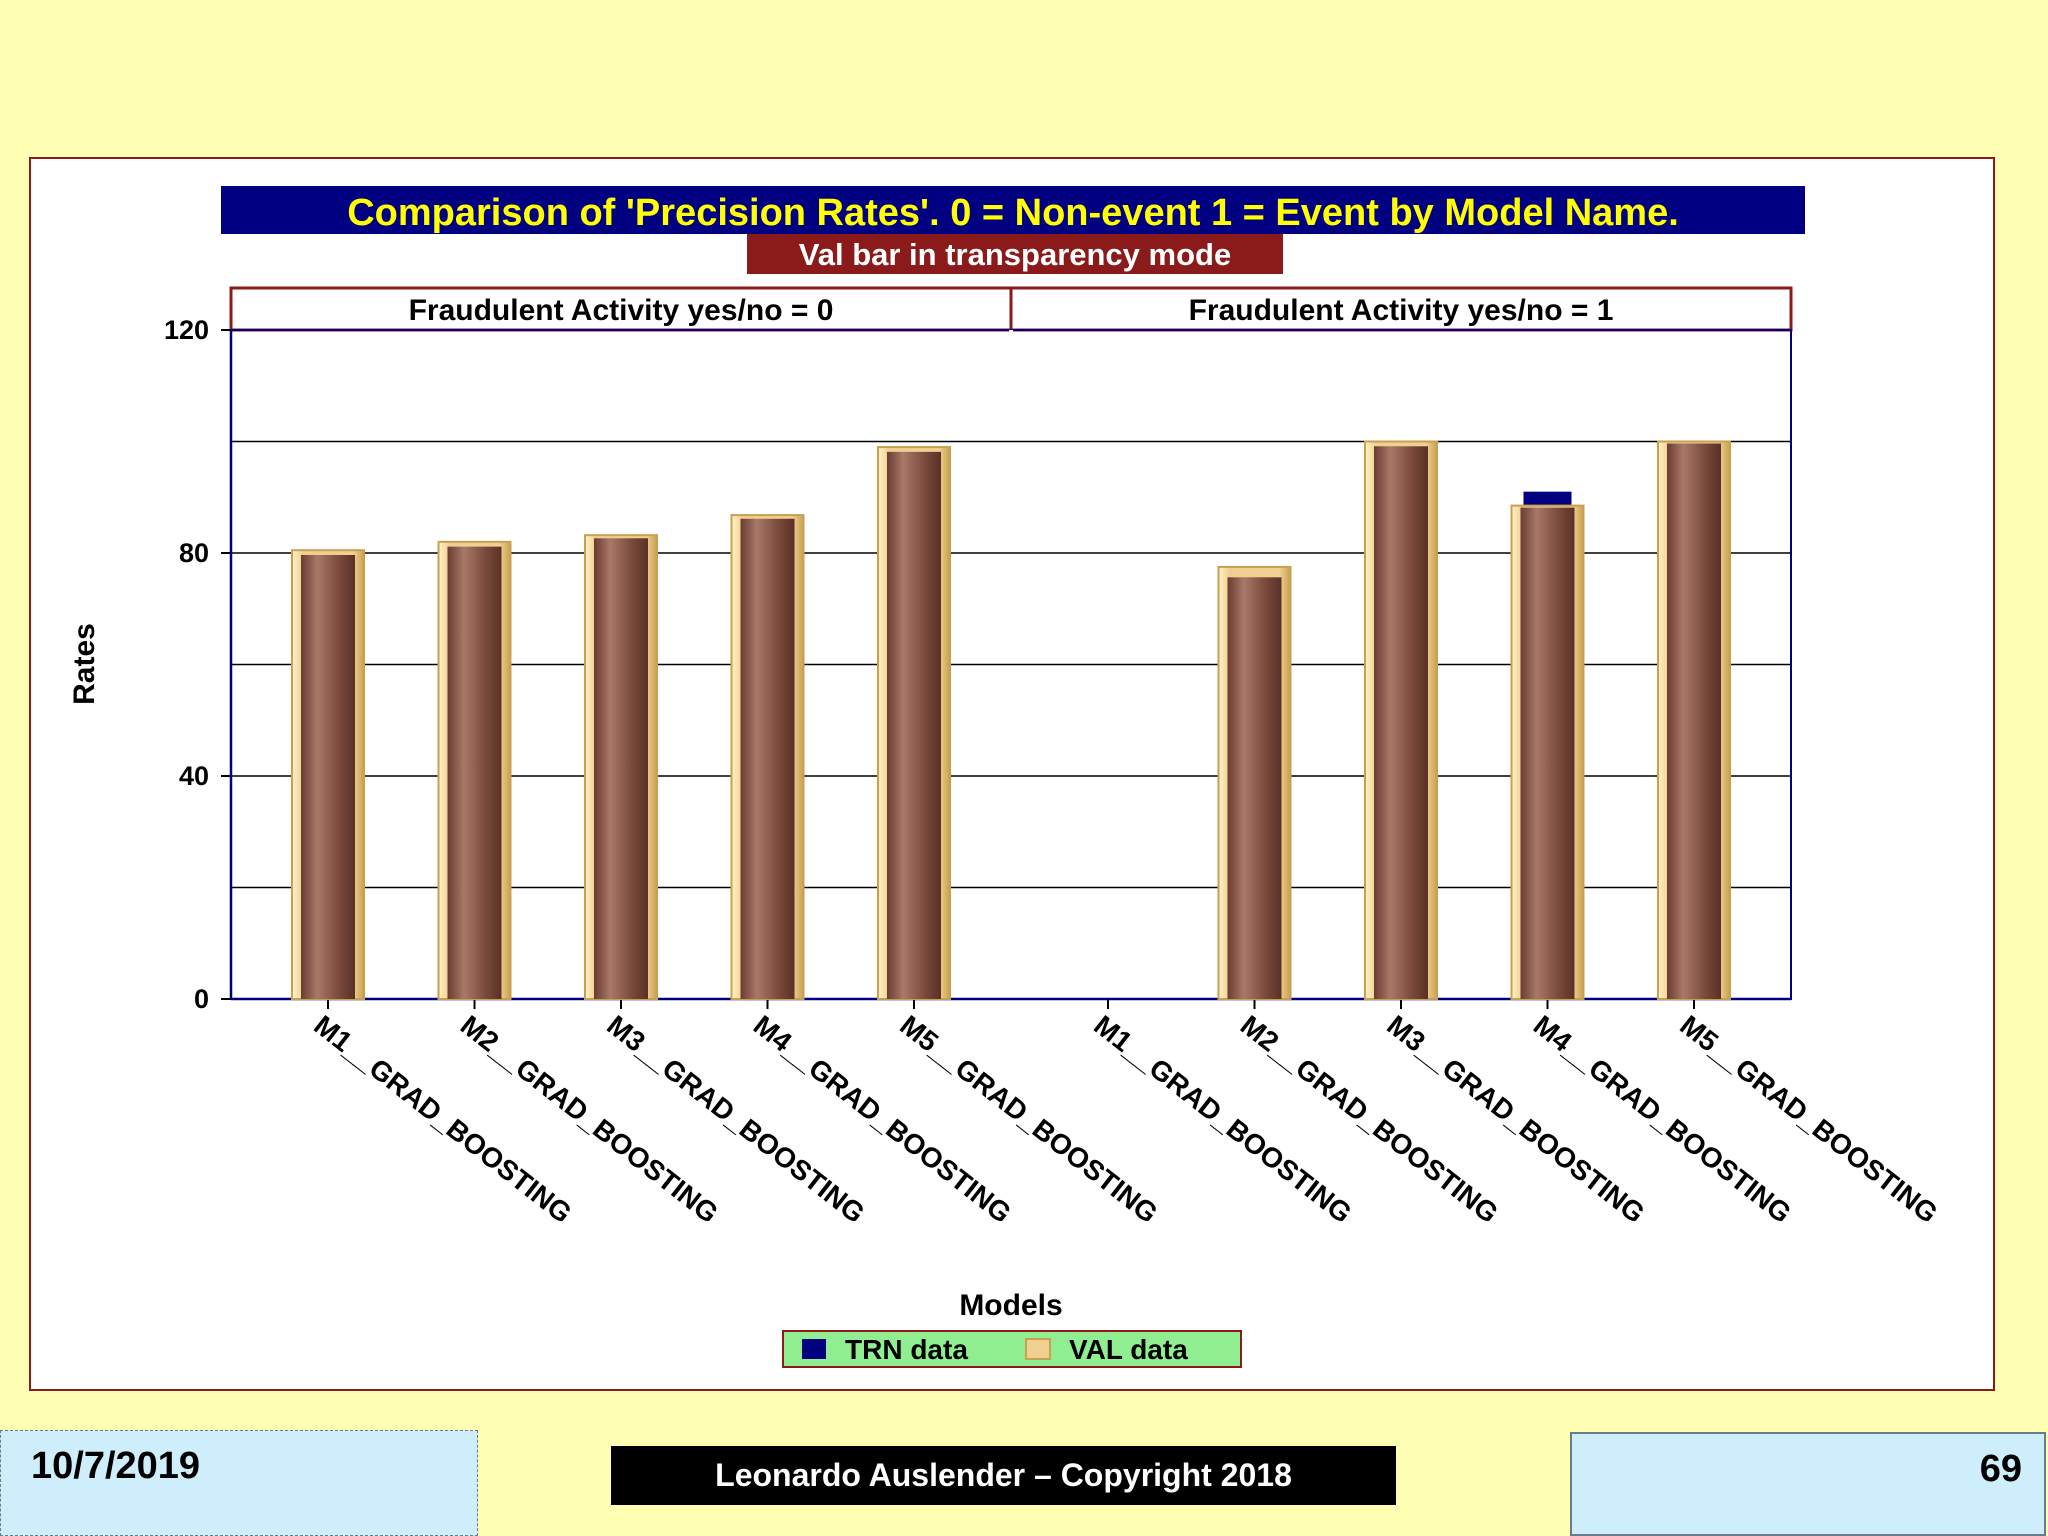 The image size is (2048, 1536). Describe the element at coordinates (1010, 1305) in the screenshot. I see `x-axis-title: Models` at that location.